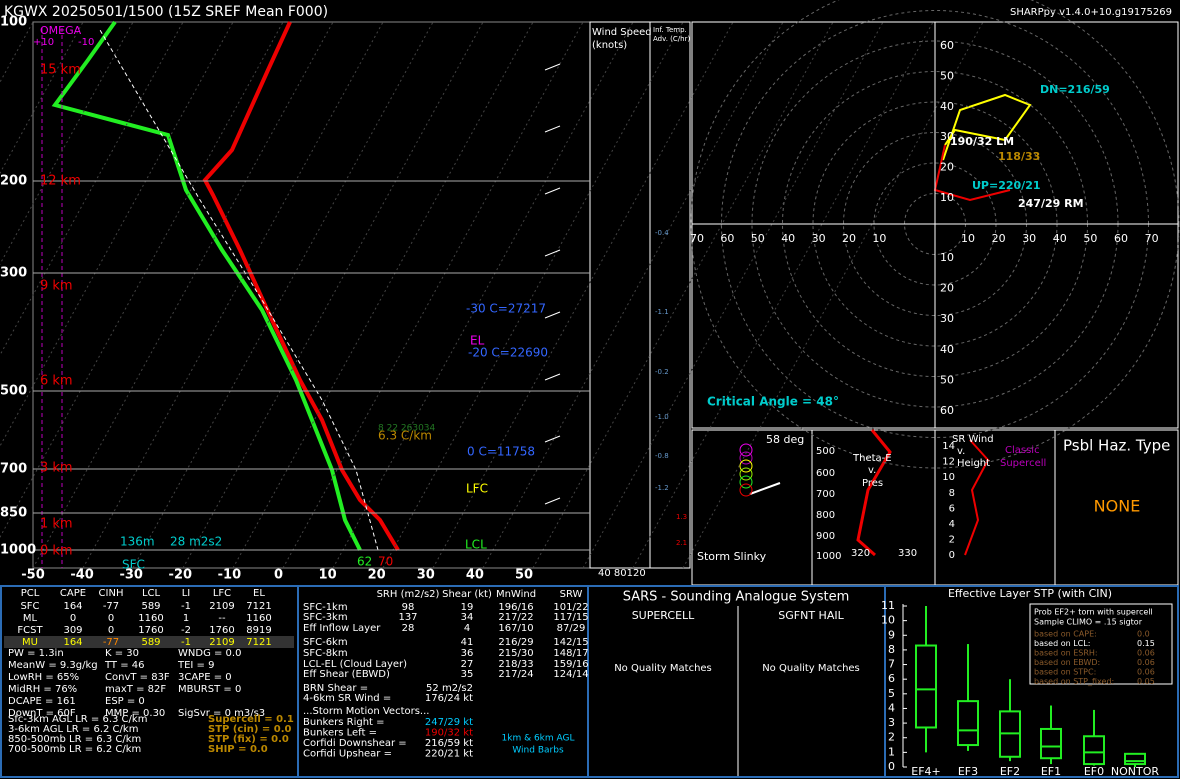  Describe the element at coordinates (872, 483) in the screenshot. I see `theta-e-title: Pres` at that location.